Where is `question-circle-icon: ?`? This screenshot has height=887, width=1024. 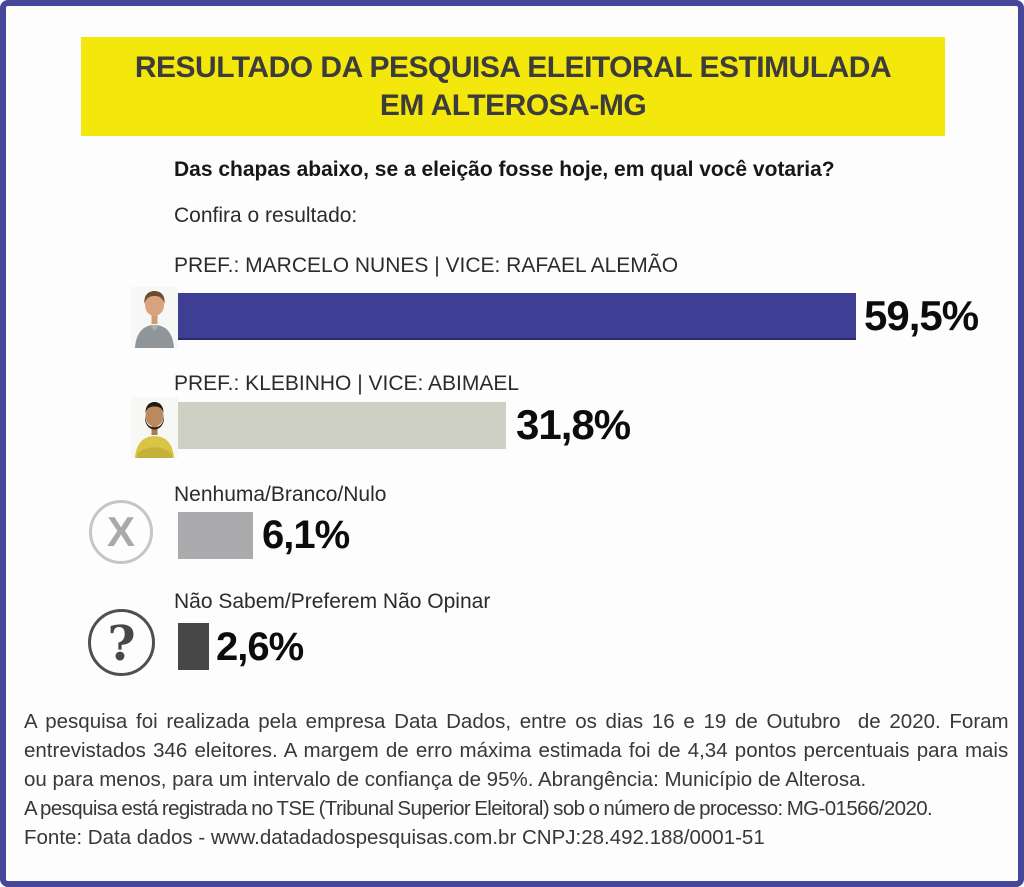 question-circle-icon: ? is located at coordinates (121, 642).